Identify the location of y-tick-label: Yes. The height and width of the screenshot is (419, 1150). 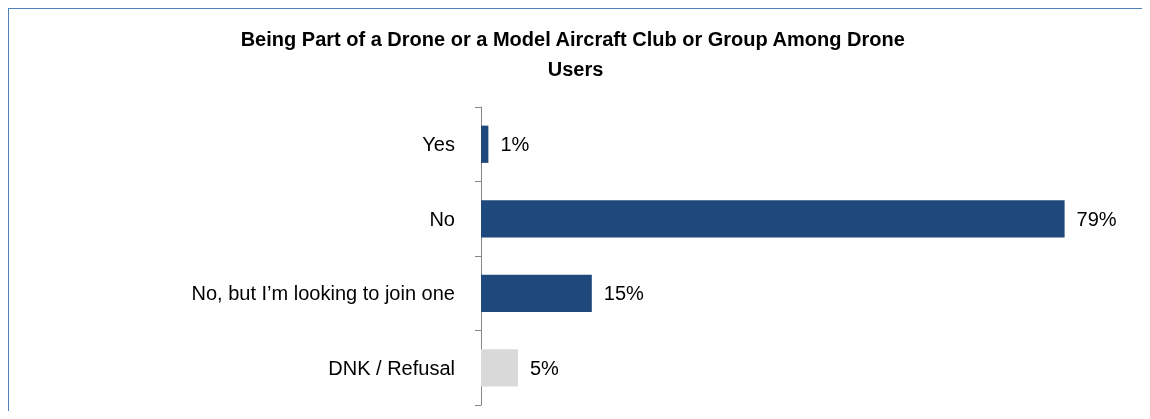
(438, 144).